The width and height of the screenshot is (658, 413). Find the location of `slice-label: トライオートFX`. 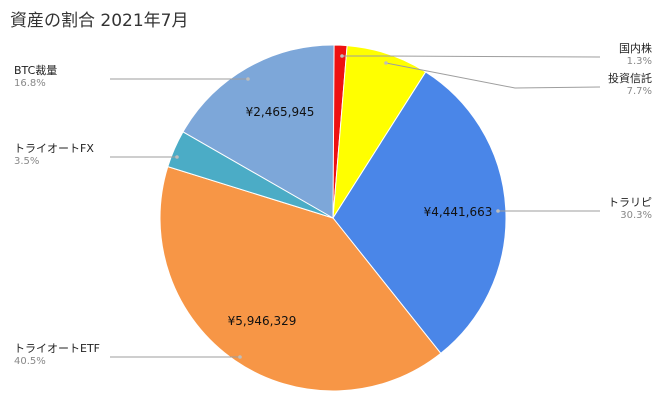

slice-label: トライオートFX is located at coordinates (54, 148).